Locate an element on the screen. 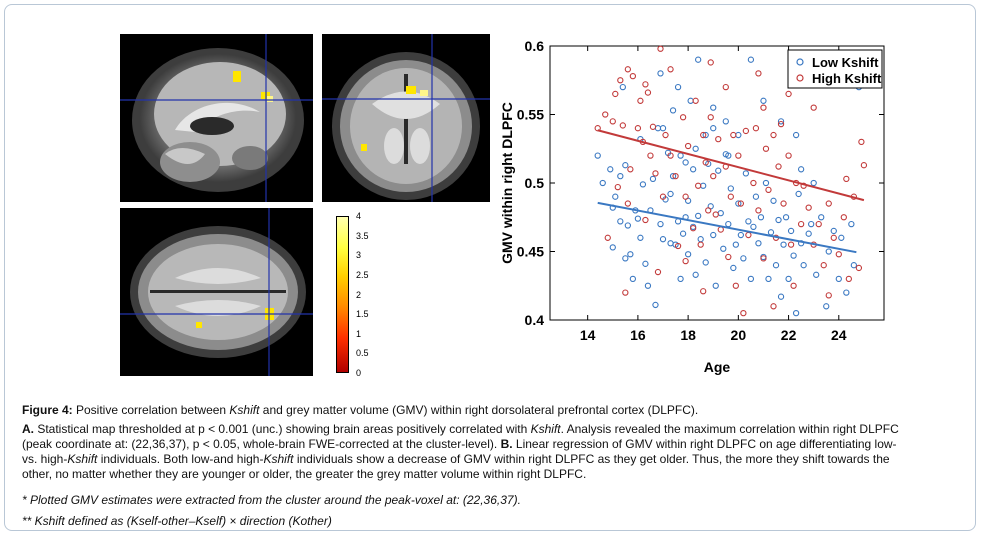  colorbar-tick-label: 2.5 is located at coordinates (362, 274).